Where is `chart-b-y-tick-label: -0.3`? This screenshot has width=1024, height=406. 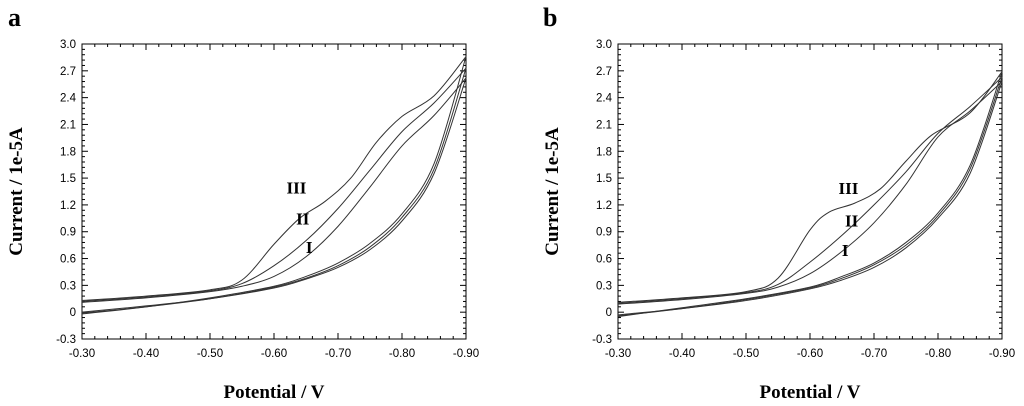 chart-b-y-tick-label: -0.3 is located at coordinates (602, 340).